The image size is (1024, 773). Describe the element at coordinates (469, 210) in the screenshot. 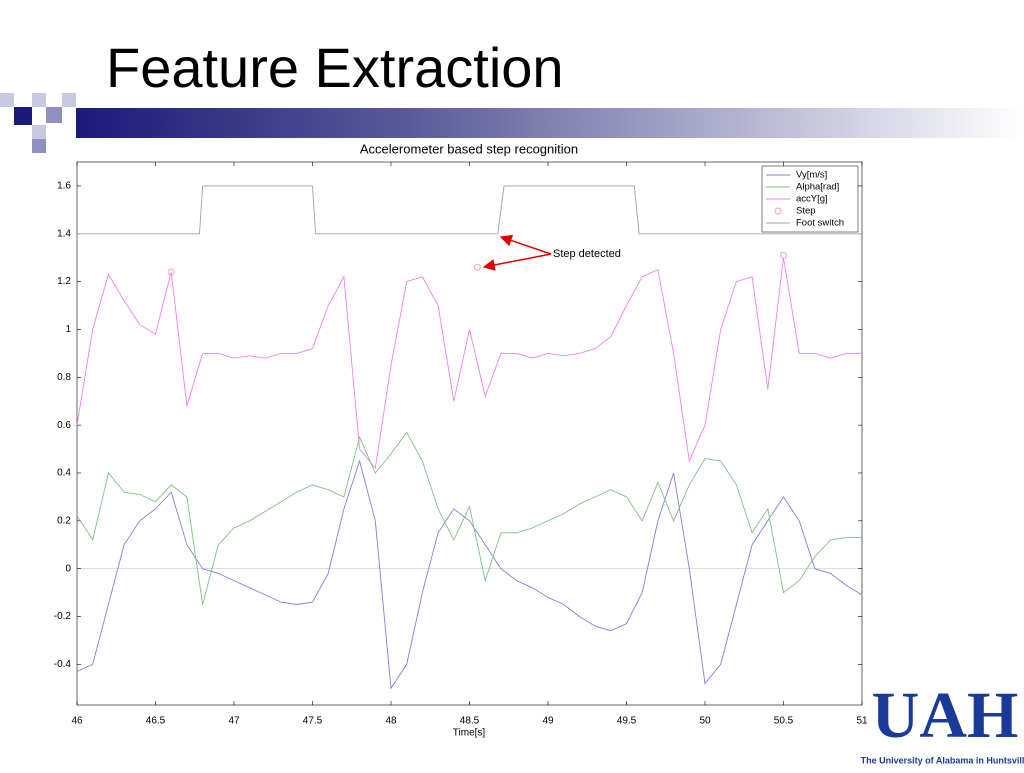

I see `series-line` at that location.